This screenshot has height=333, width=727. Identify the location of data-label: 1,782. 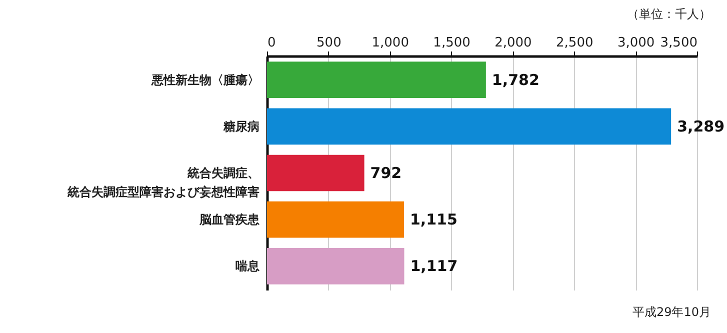
(516, 79).